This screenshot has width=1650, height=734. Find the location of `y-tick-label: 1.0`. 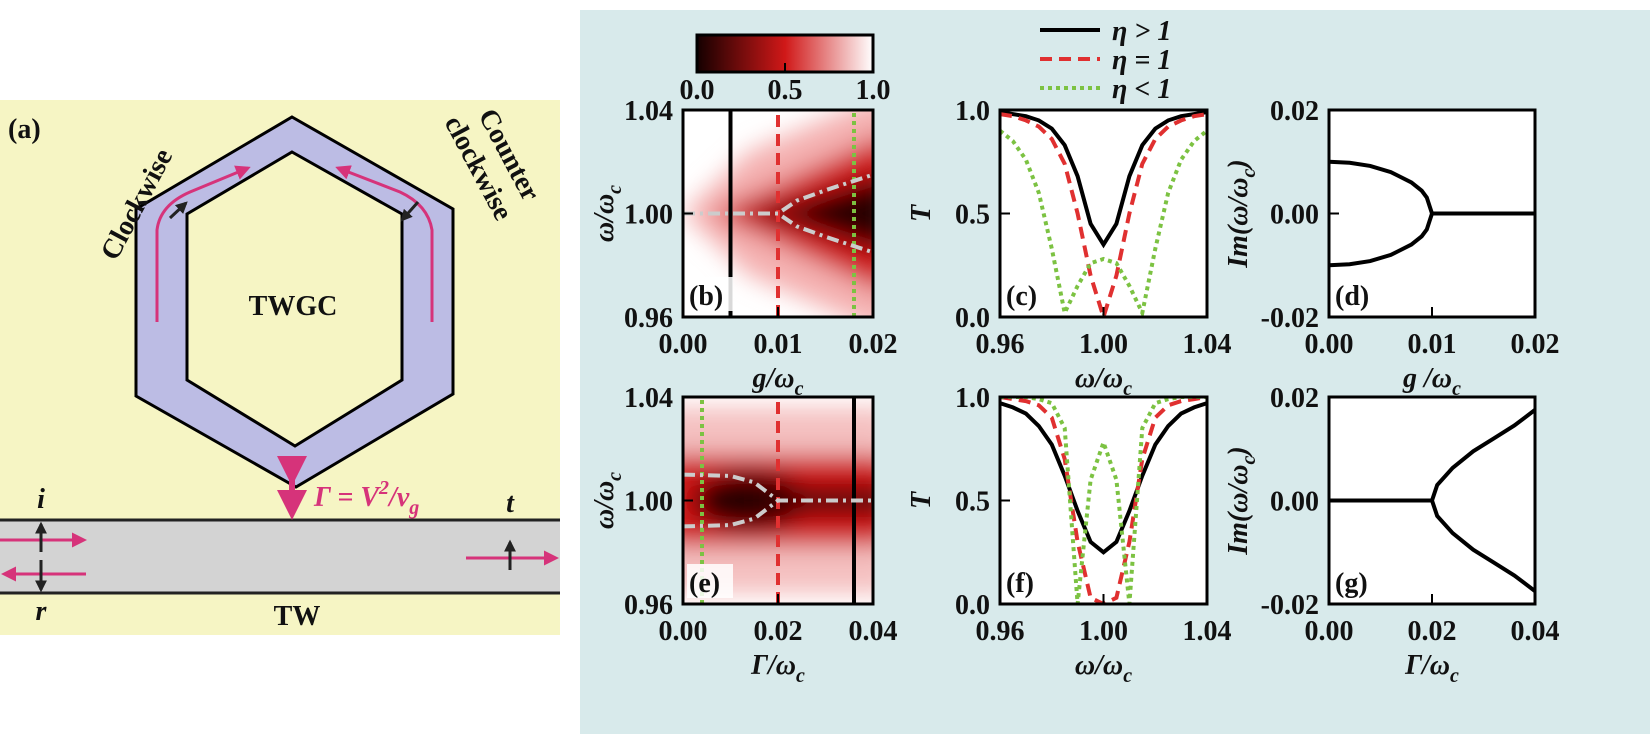

y-tick-label: 1.0 is located at coordinates (972, 398).